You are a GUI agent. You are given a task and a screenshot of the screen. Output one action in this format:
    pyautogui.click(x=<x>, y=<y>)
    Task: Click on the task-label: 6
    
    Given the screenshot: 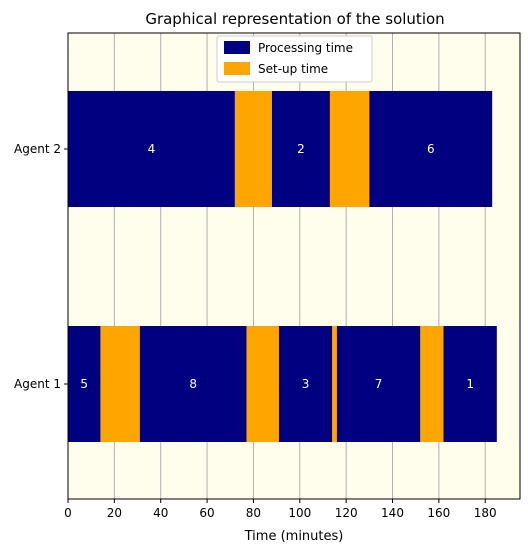 What is the action you would take?
    pyautogui.click(x=431, y=149)
    